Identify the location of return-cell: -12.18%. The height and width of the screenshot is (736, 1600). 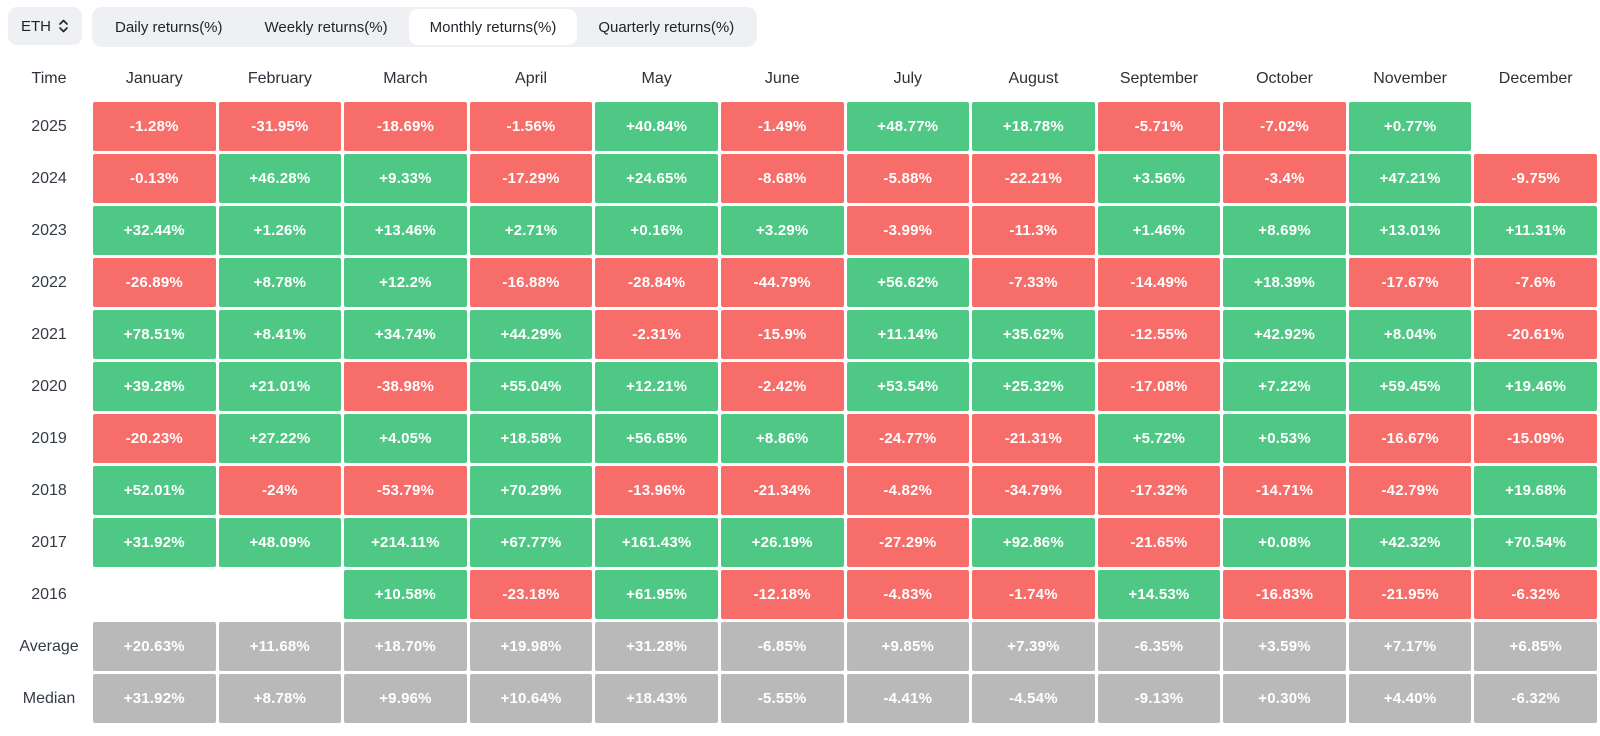
(782, 594).